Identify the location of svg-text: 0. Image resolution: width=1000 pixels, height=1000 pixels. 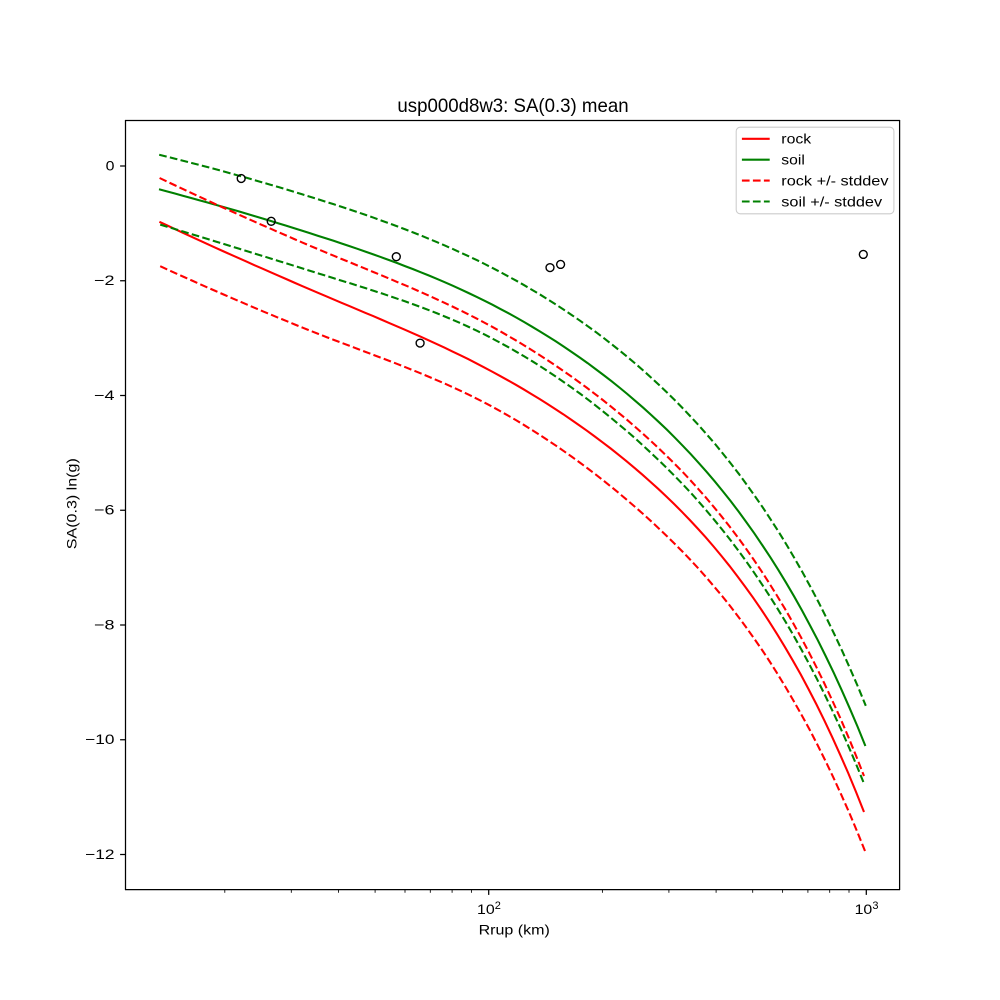
(110, 165).